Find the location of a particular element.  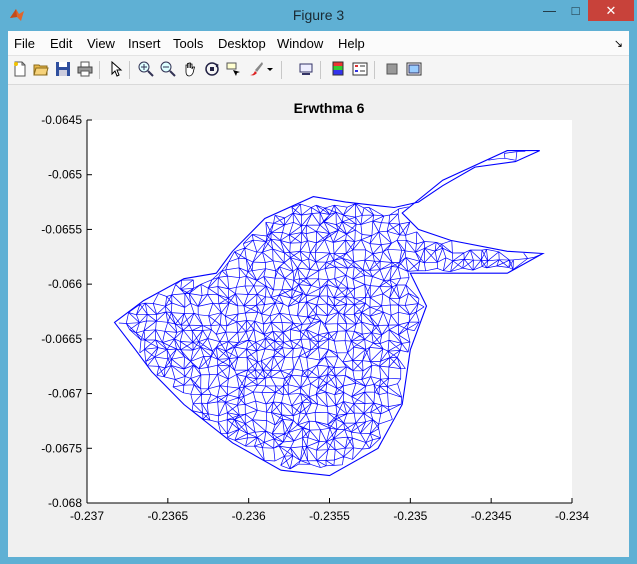

zoom-out-icon is located at coordinates (168, 69).